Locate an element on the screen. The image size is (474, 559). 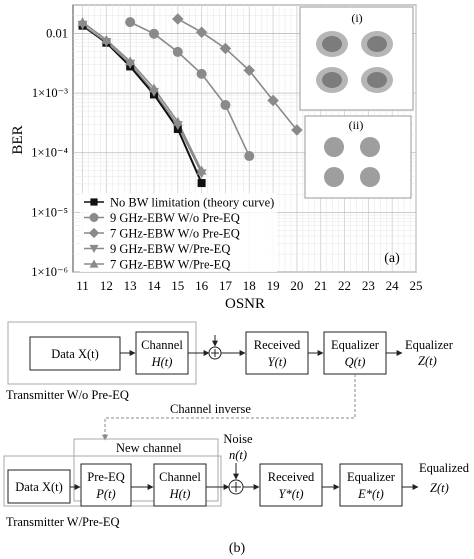
x-tick-label: 11 is located at coordinates (82, 285).